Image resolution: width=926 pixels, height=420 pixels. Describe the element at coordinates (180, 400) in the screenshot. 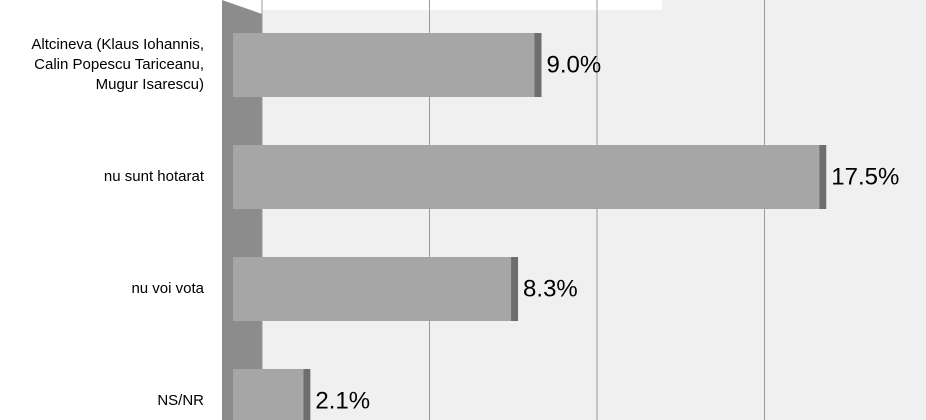

I see `category-label: NS/NR` at that location.